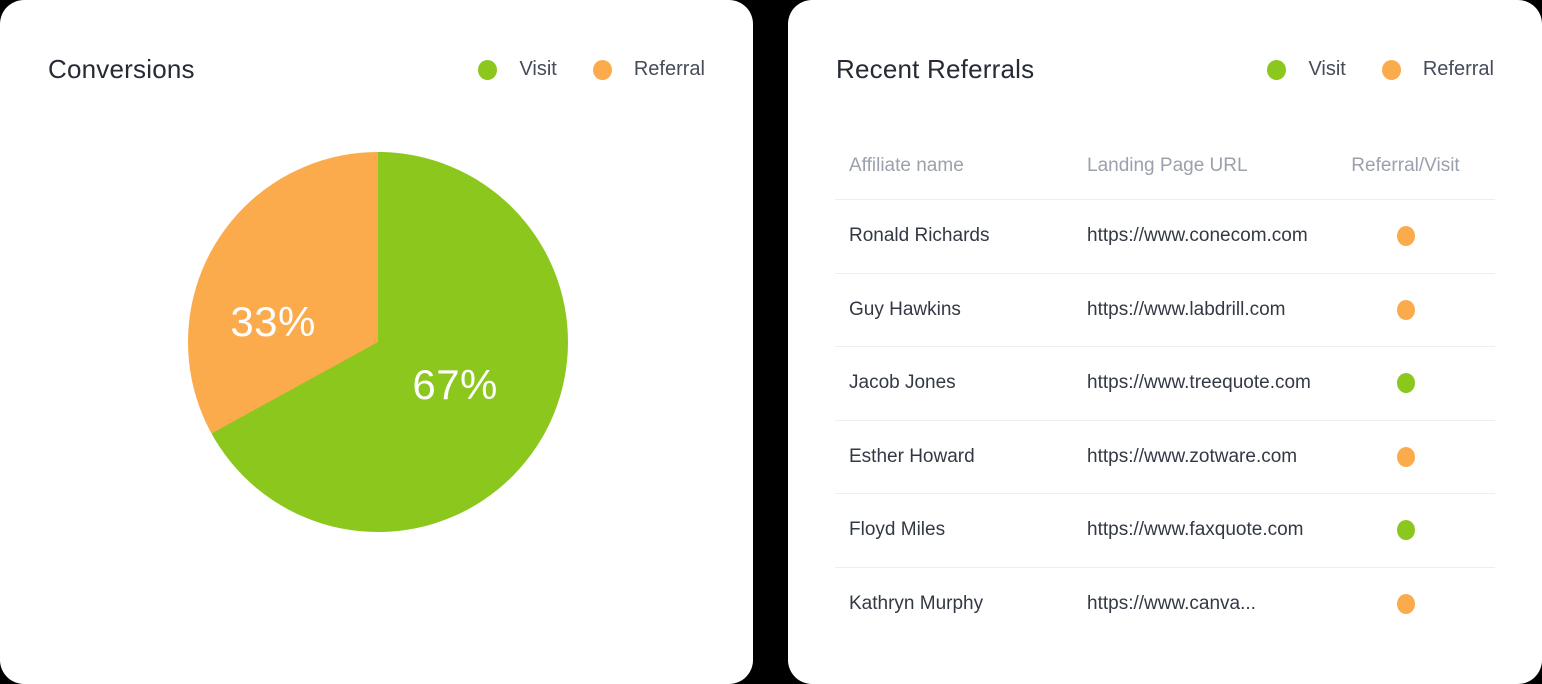 The width and height of the screenshot is (1542, 684). Describe the element at coordinates (906, 165) in the screenshot. I see `column-header-affiliate-name: Affiliate name` at that location.